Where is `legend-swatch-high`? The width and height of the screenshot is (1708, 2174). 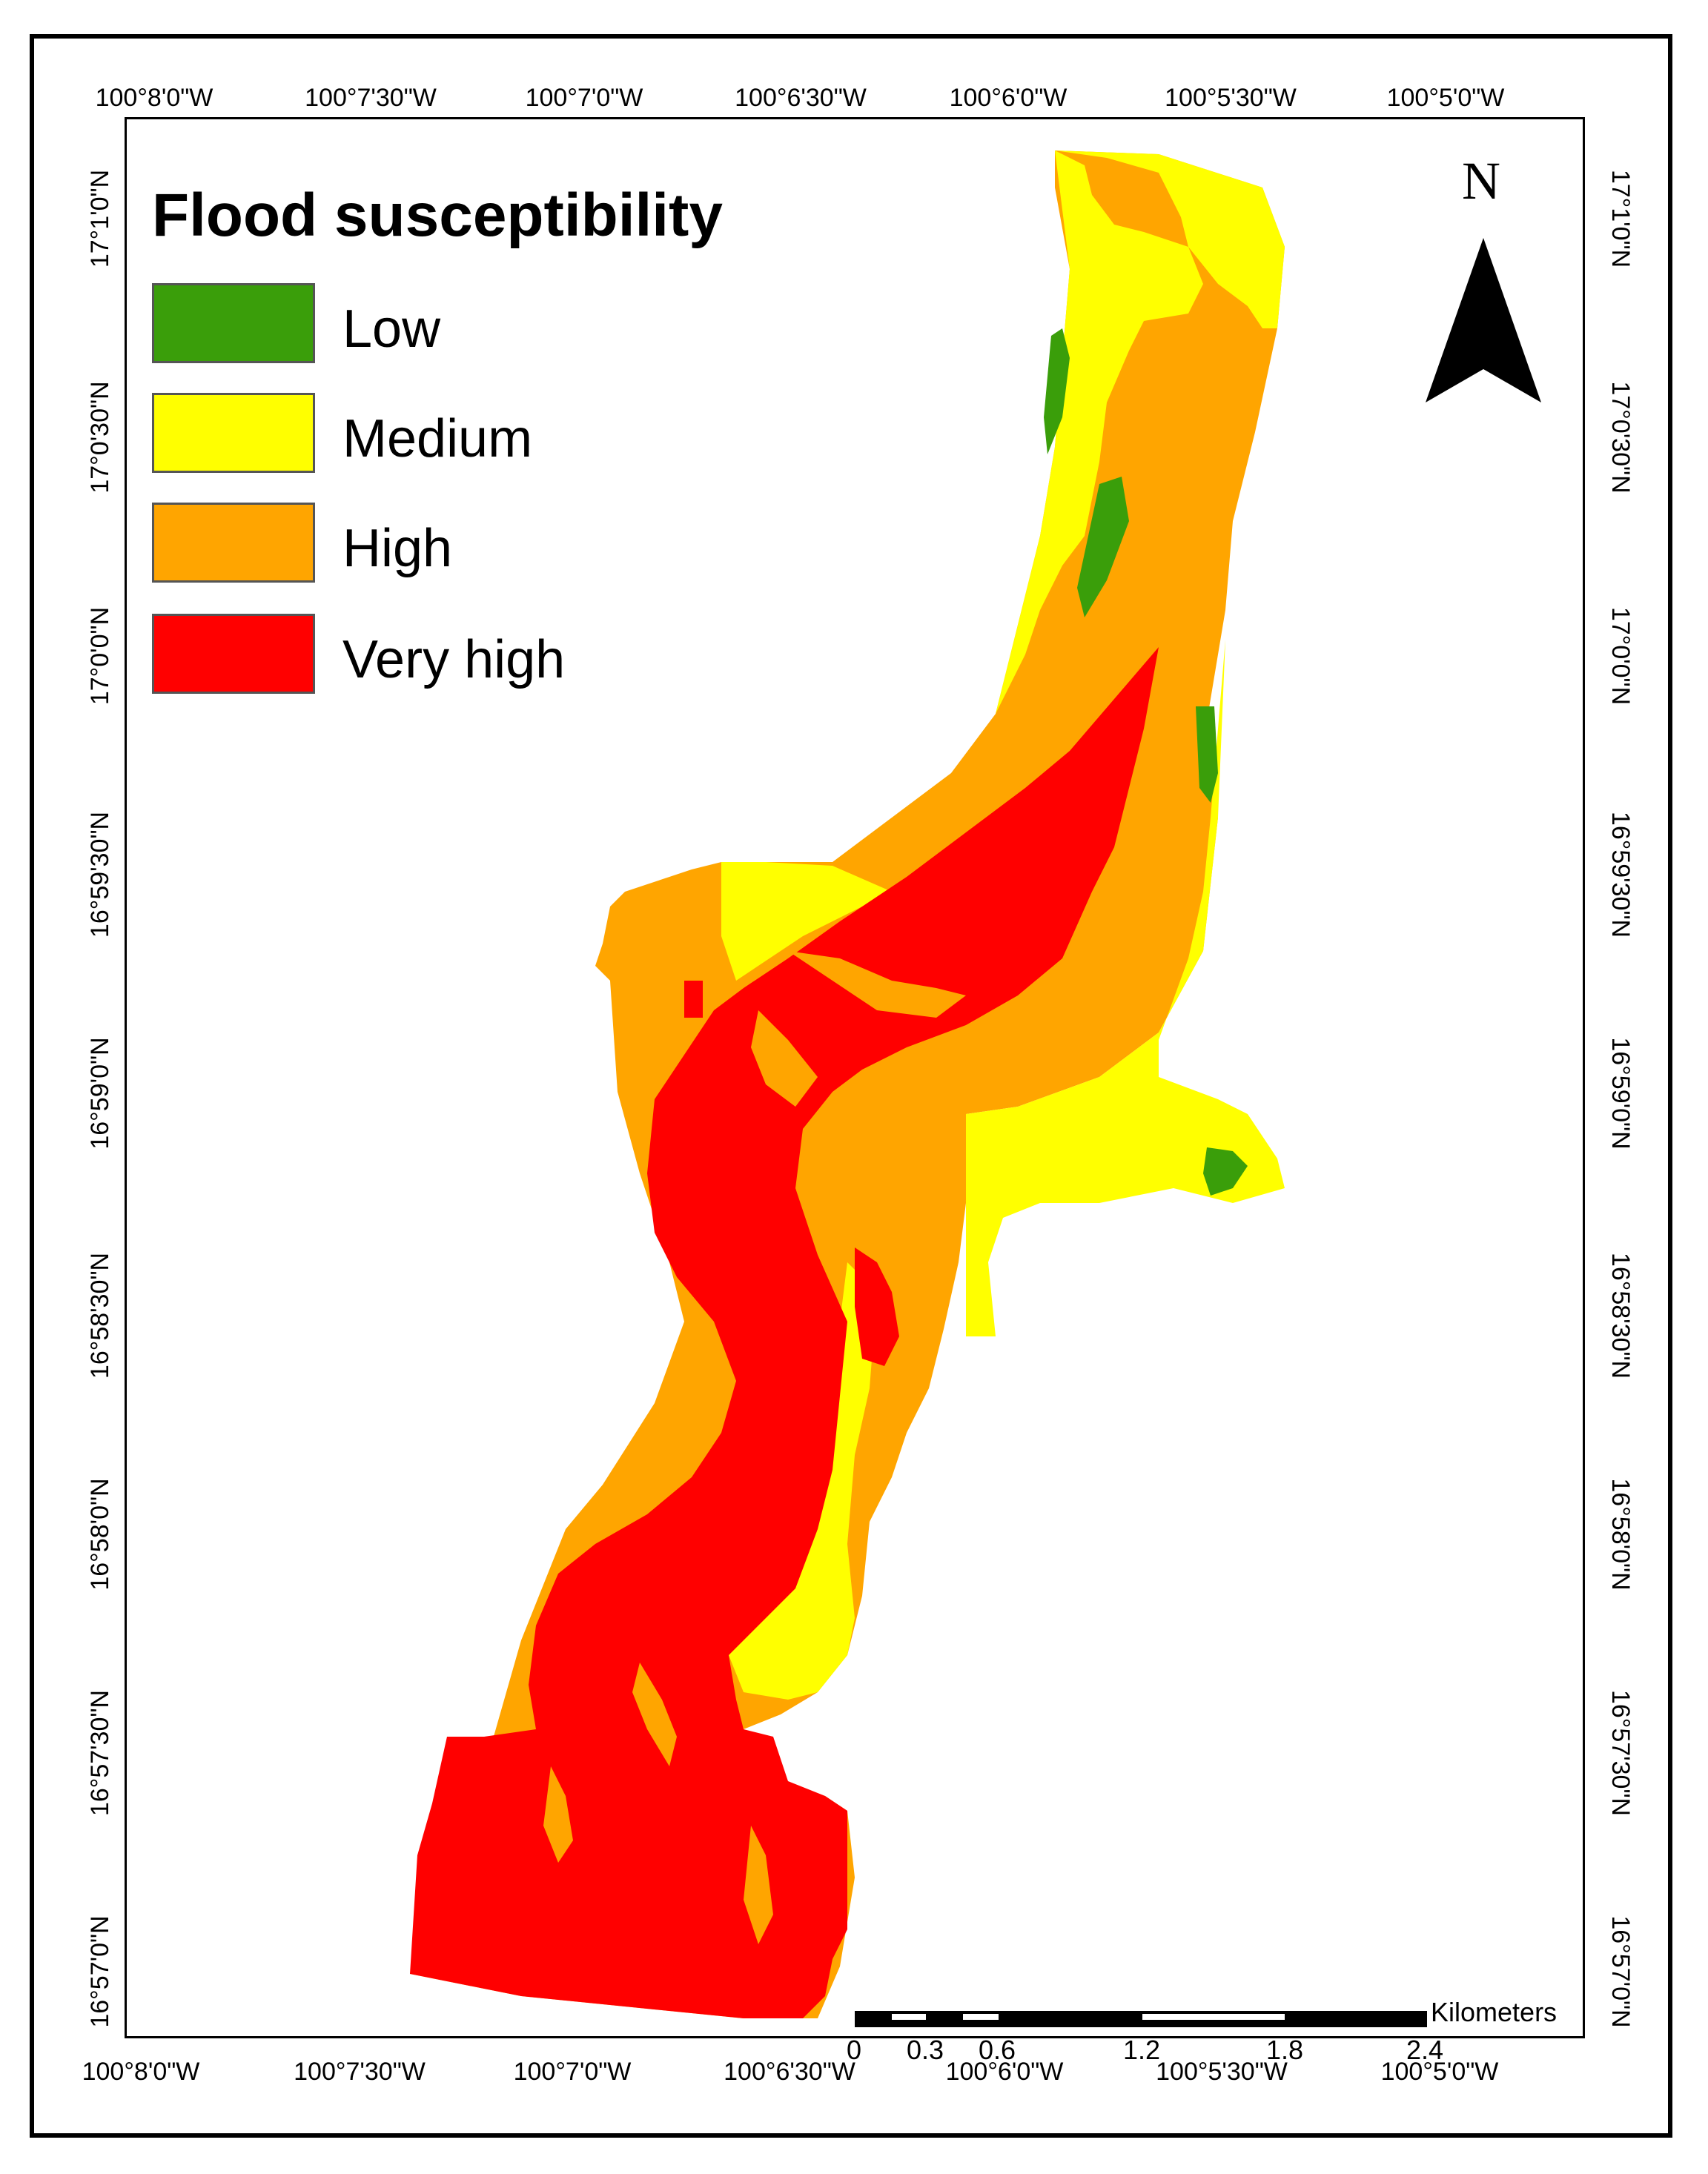
legend-swatch-high is located at coordinates (233, 543).